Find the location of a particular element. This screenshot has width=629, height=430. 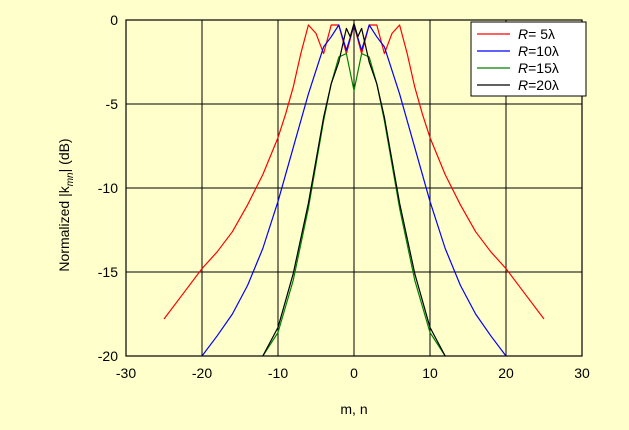

legend-entry: R=20λ is located at coordinates (538, 85).